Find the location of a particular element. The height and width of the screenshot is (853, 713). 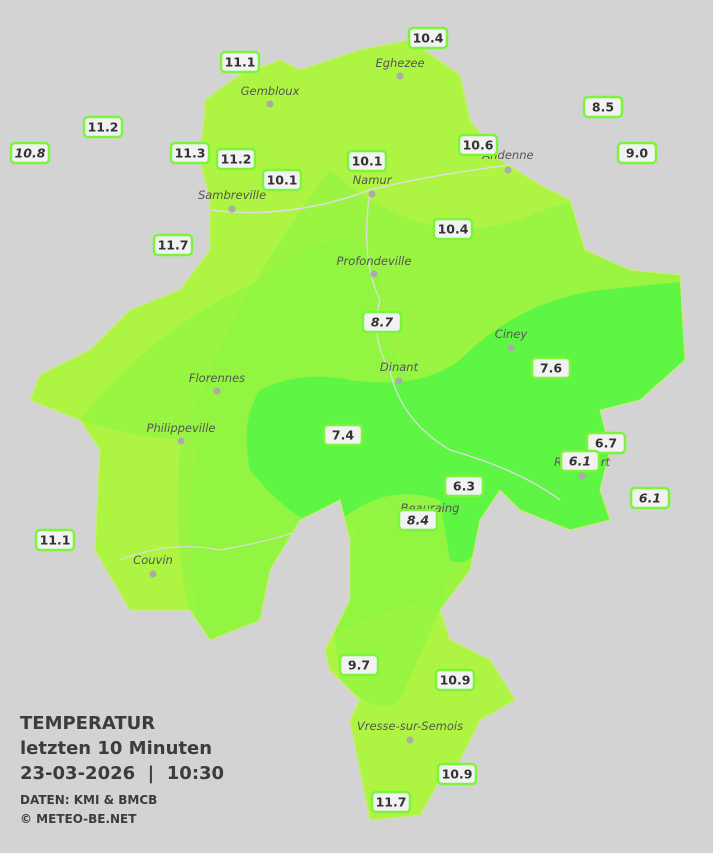

station-temp: 9.0 is located at coordinates (637, 153).